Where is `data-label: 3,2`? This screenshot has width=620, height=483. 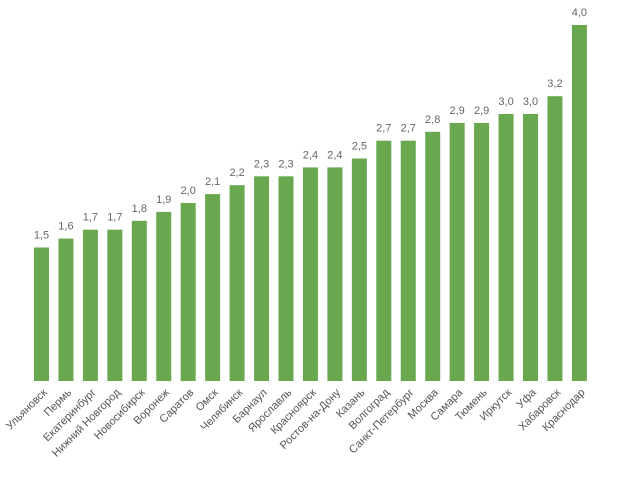
data-label: 3,2 is located at coordinates (554, 84).